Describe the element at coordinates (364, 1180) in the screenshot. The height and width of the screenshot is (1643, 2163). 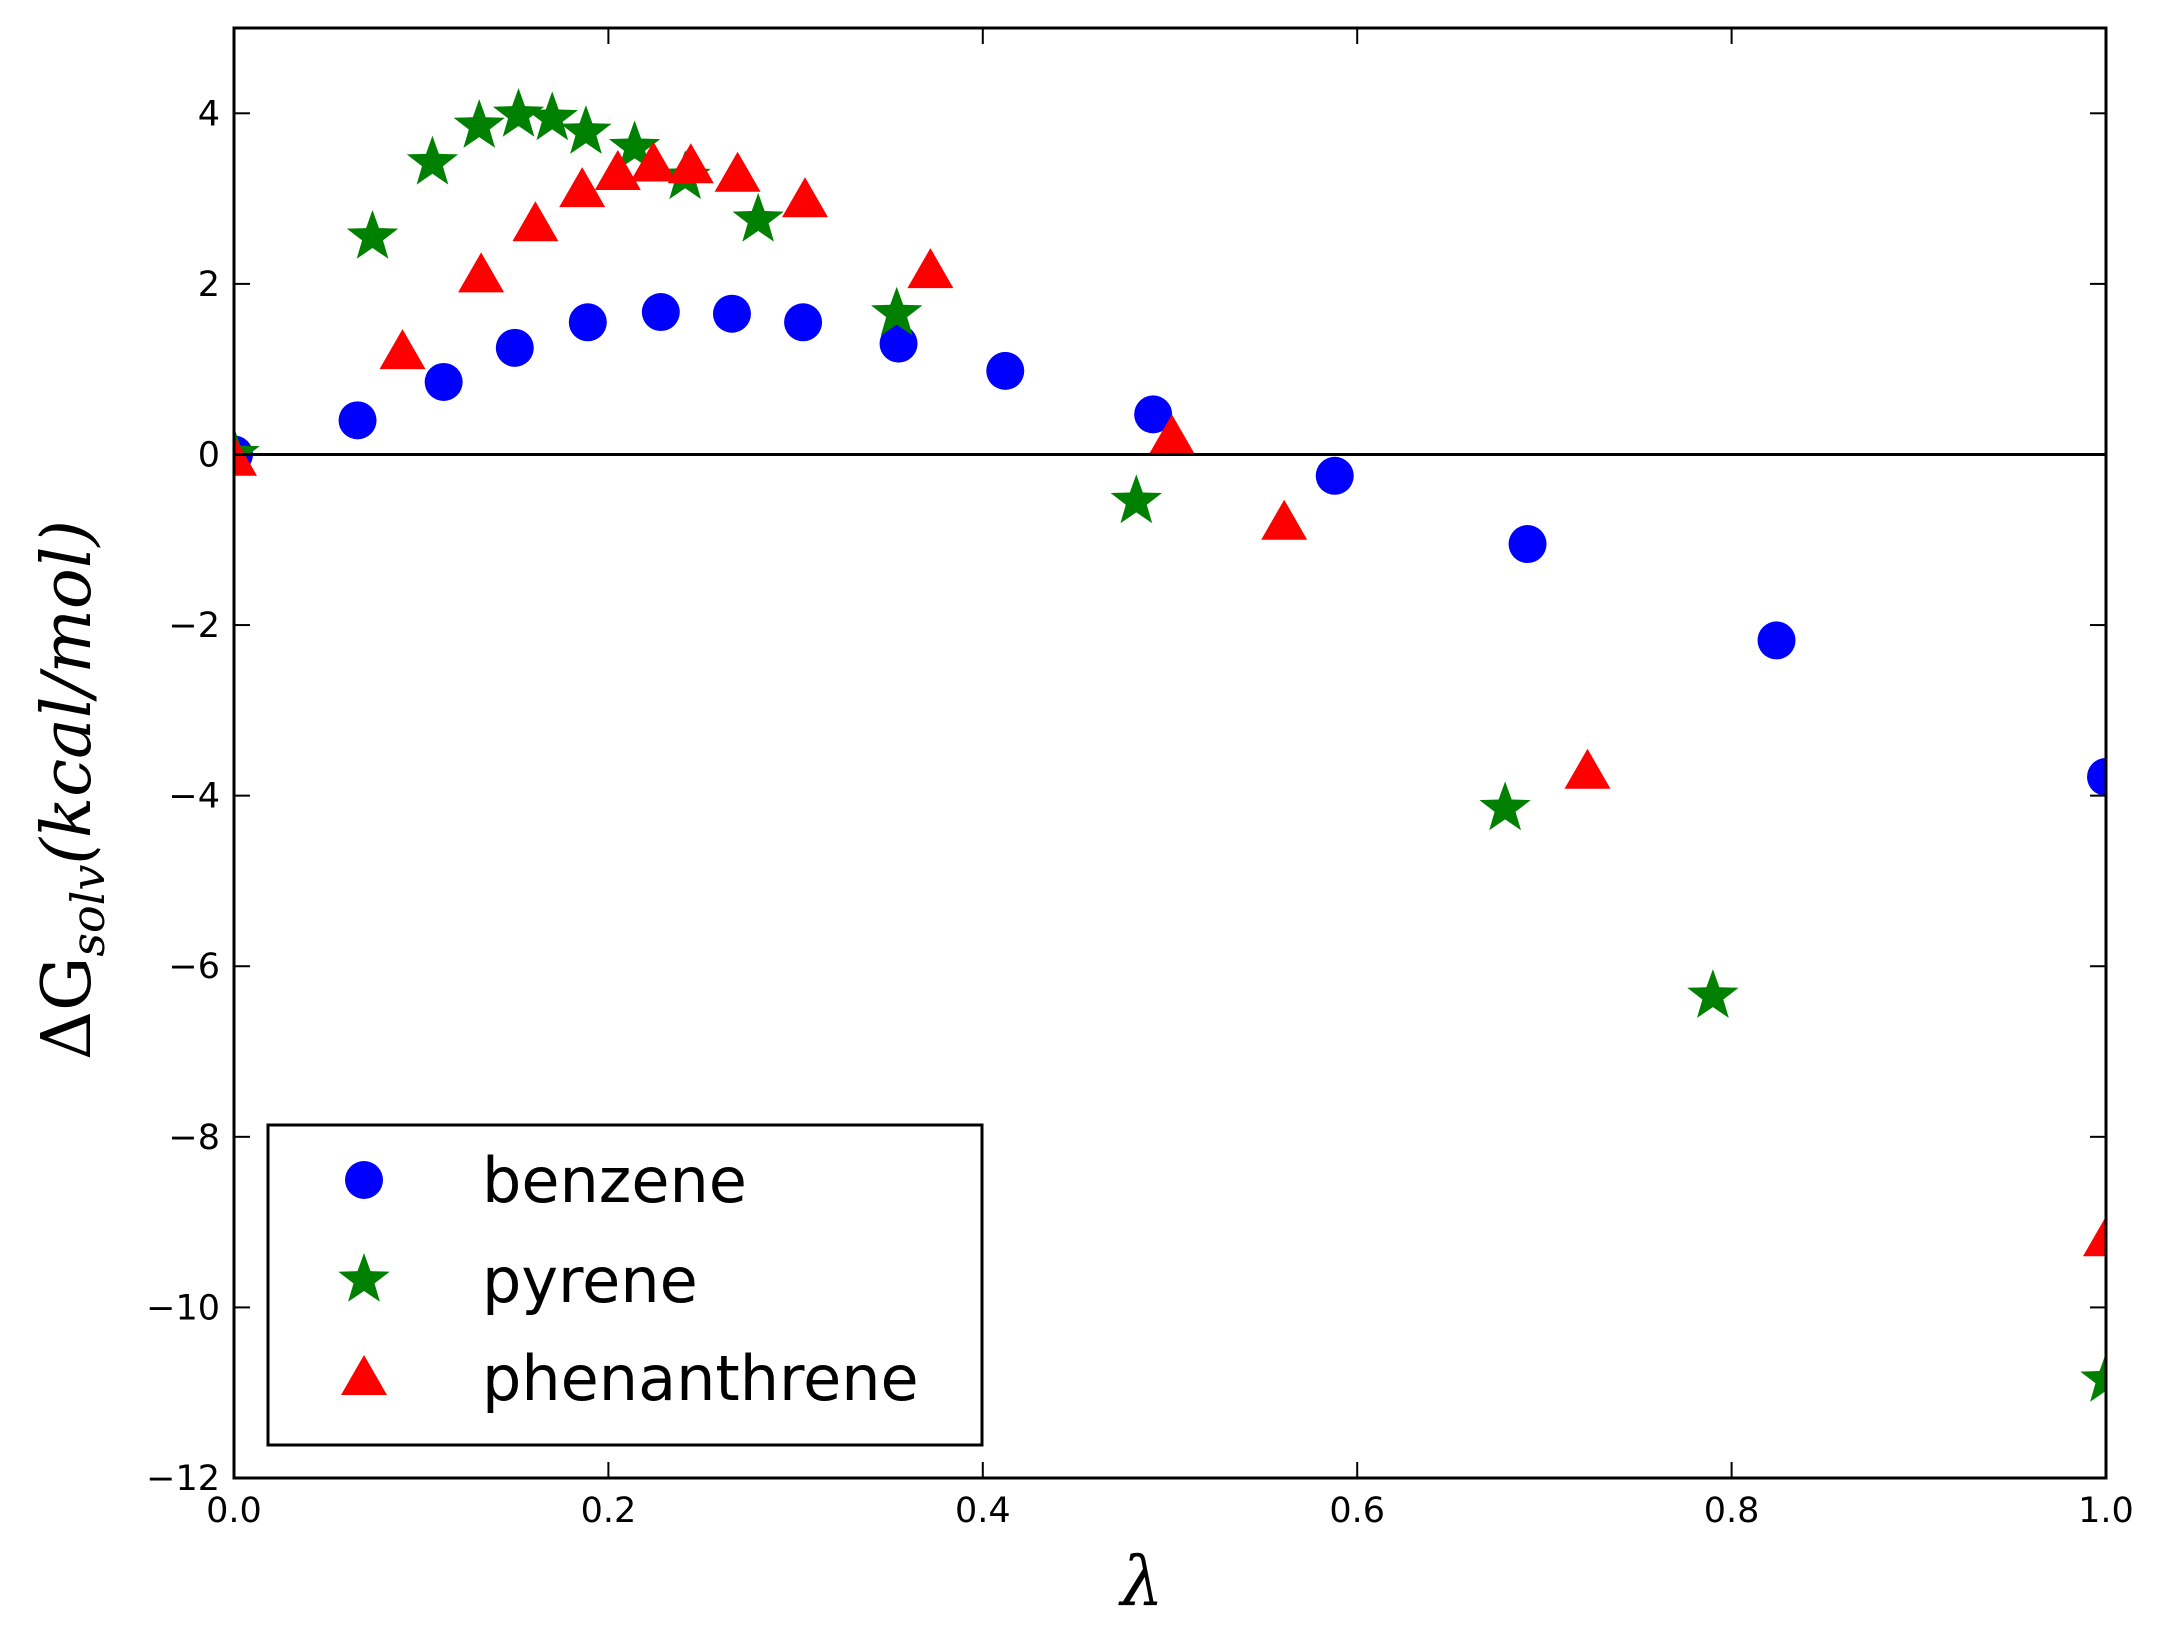
I see `legend-marker-benzene` at that location.